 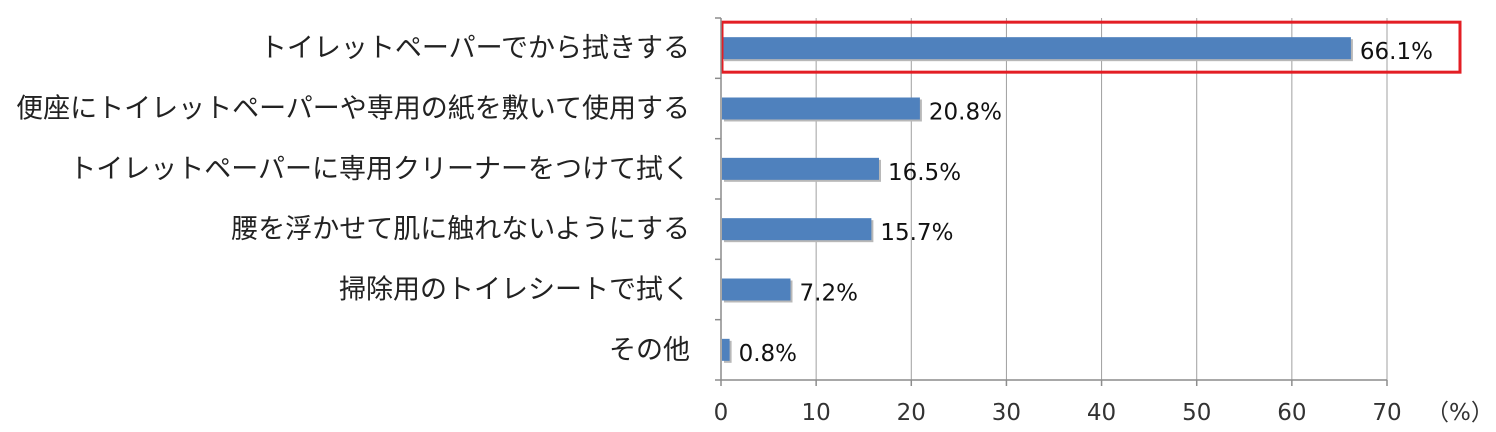 I want to click on category-label: 掃除用のトイレシートで拭く, so click(x=514, y=290).